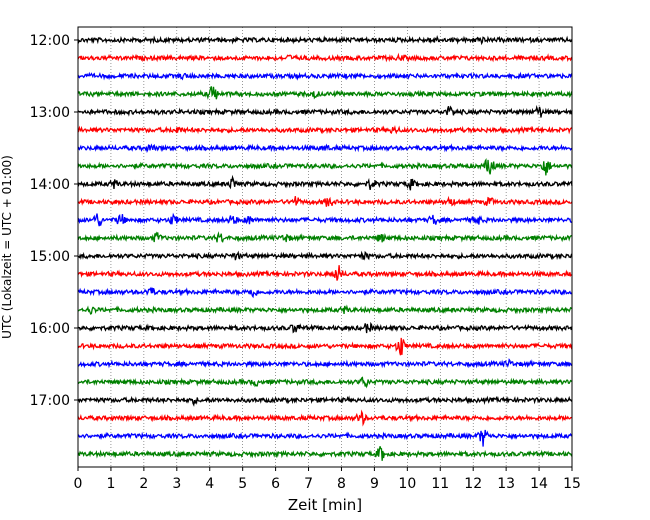 The height and width of the screenshot is (520, 650). I want to click on x-axis-label: Zeit [min], so click(325, 505).